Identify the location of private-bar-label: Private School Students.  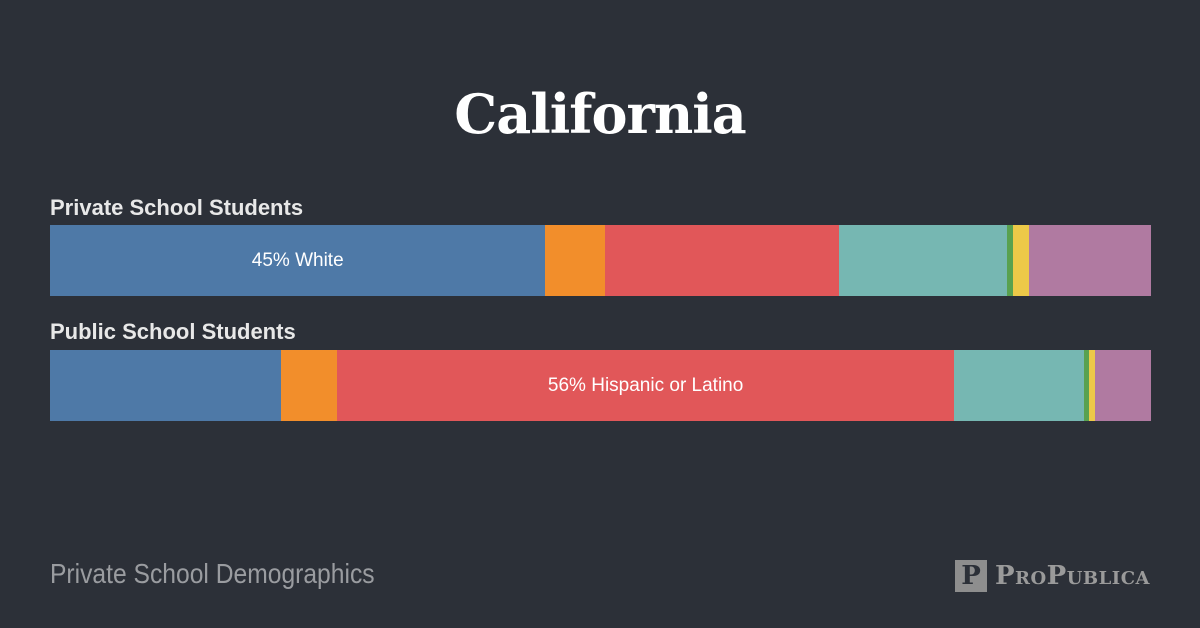
(177, 207).